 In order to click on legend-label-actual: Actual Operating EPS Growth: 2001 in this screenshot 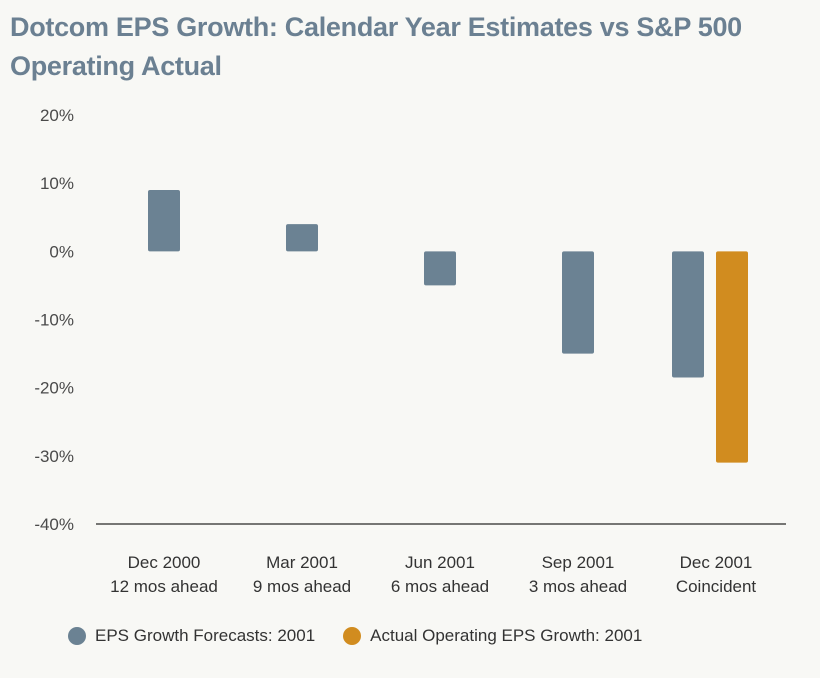, I will do `click(506, 635)`.